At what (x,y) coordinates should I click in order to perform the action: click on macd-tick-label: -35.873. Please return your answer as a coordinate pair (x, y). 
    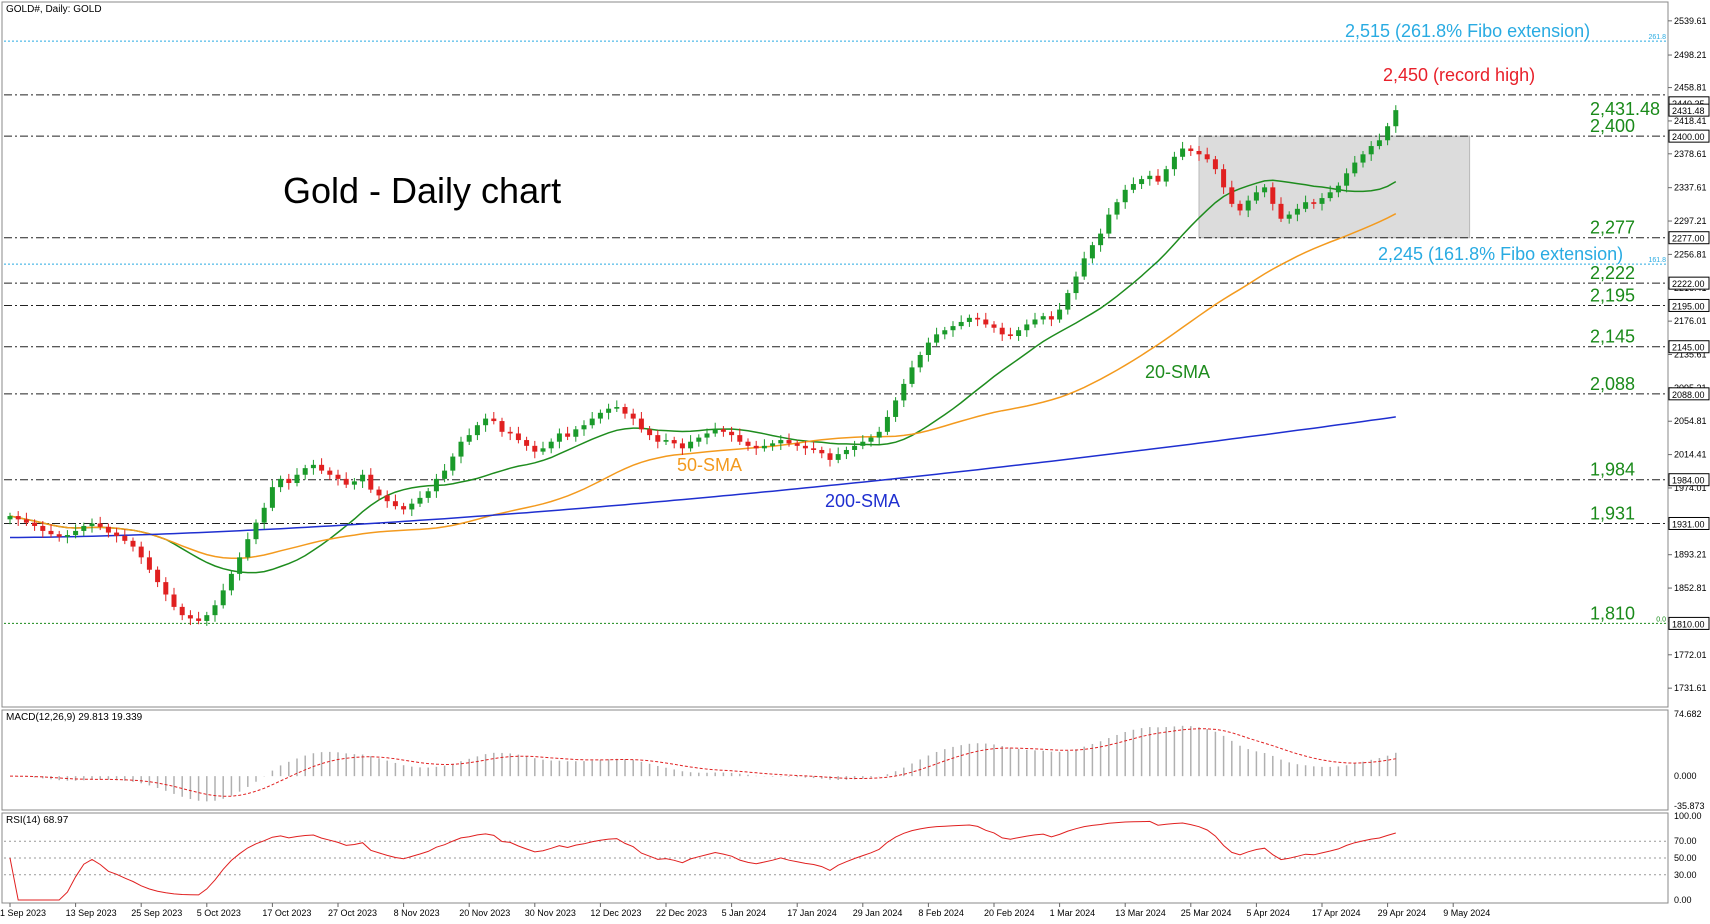
    Looking at the image, I should click on (1689, 806).